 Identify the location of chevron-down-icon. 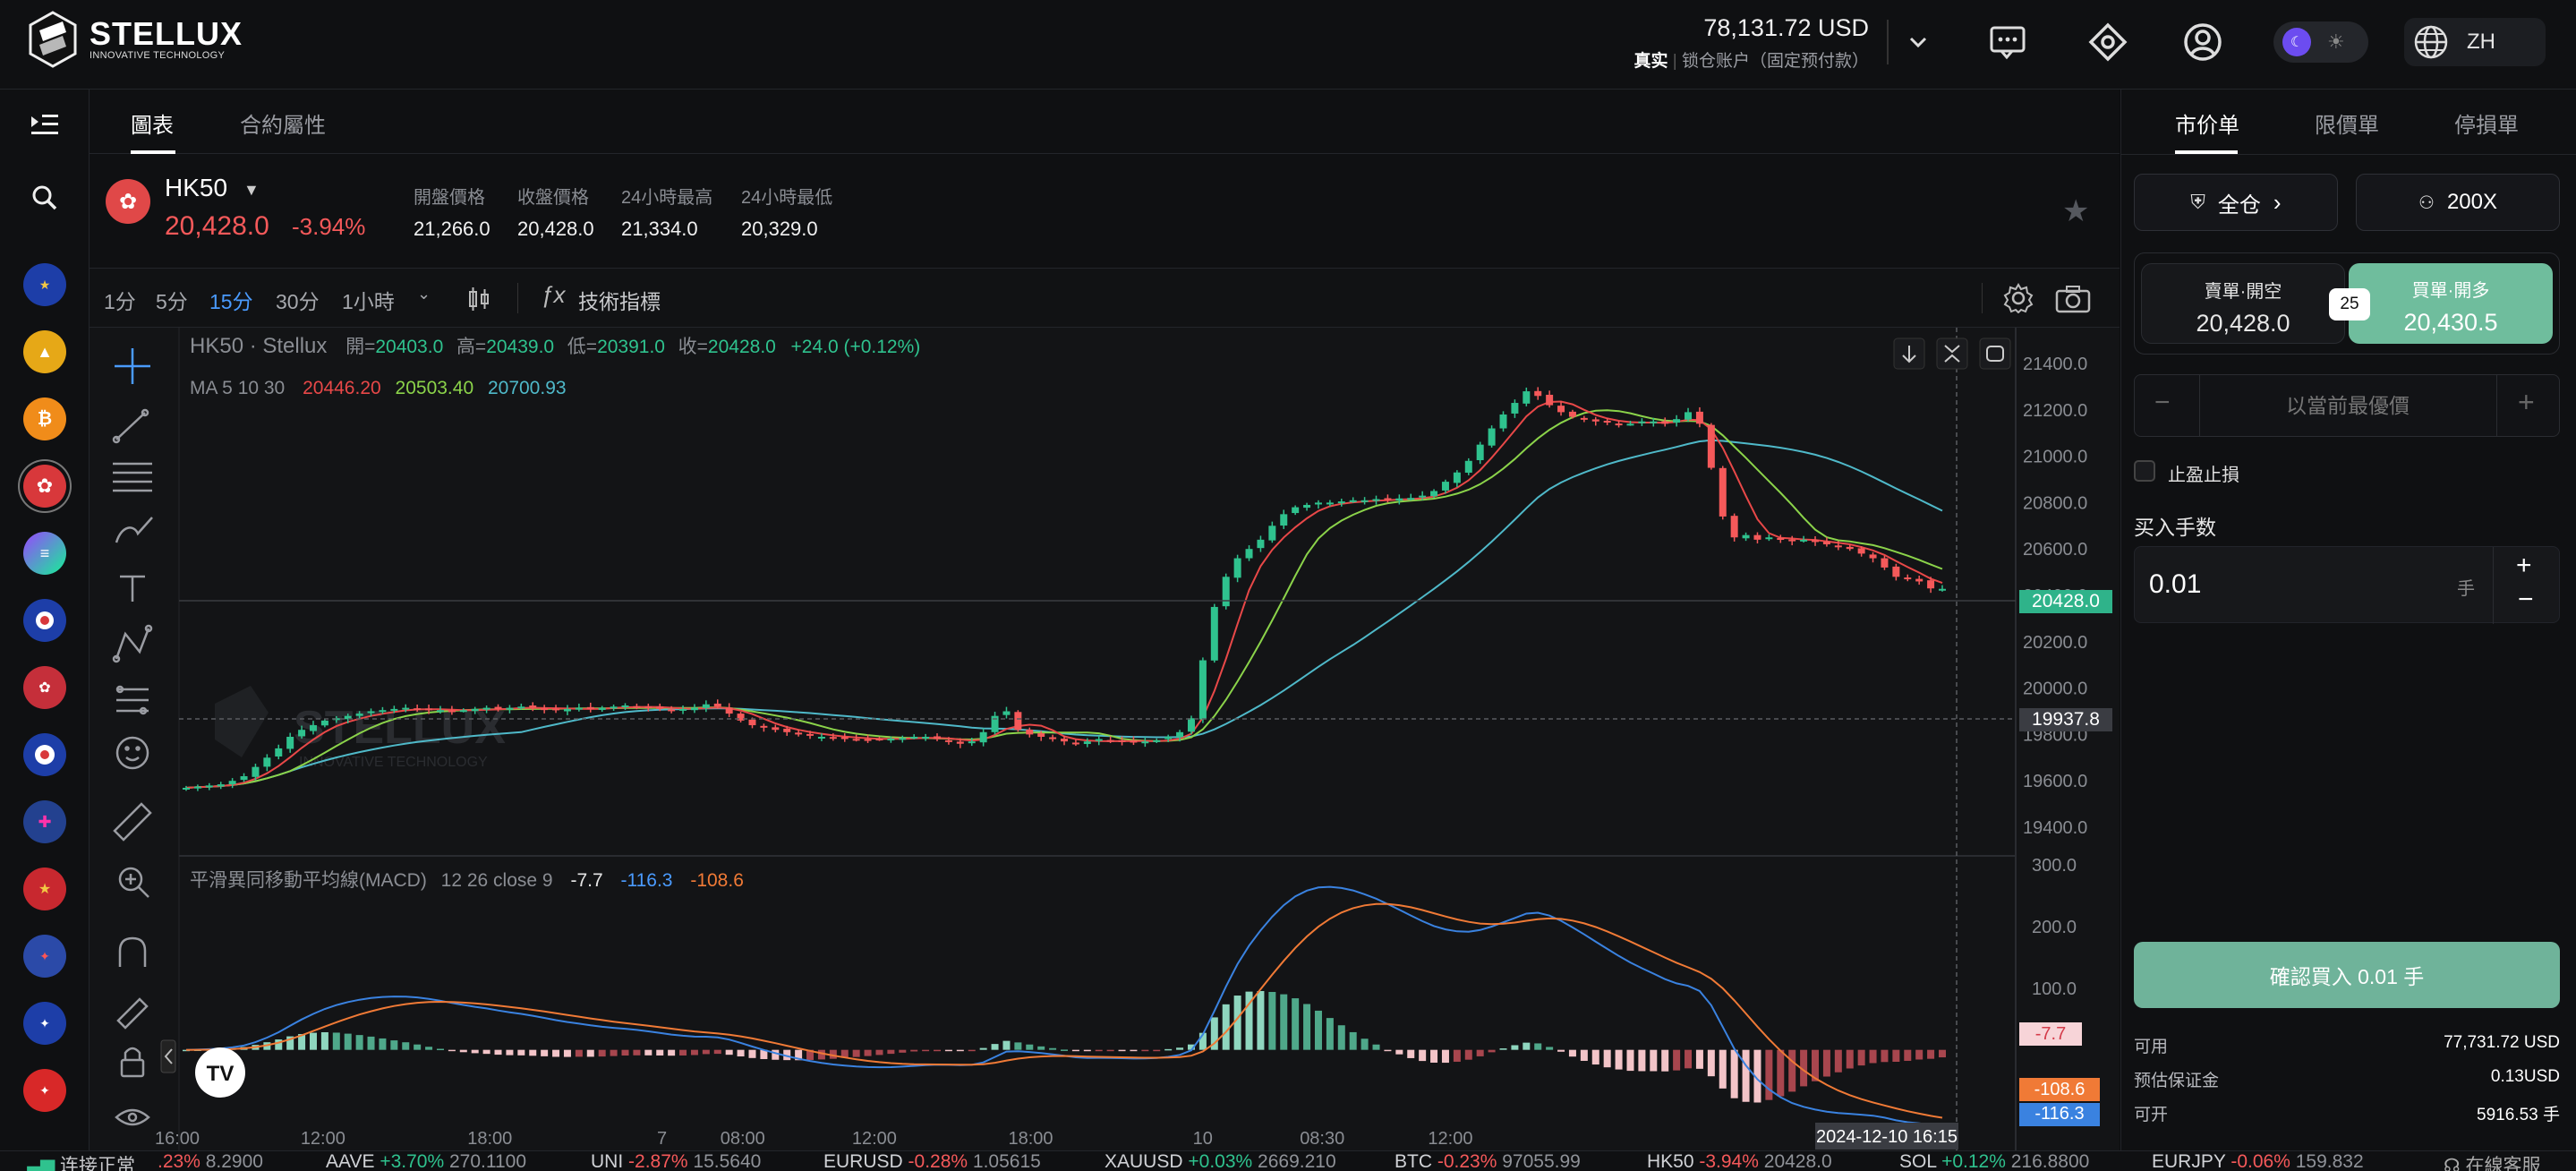
(1918, 42).